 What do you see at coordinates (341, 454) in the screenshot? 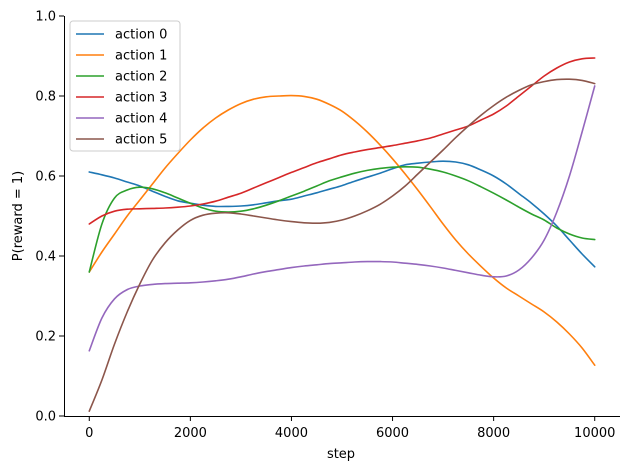
I see `x-axis-label: step` at bounding box center [341, 454].